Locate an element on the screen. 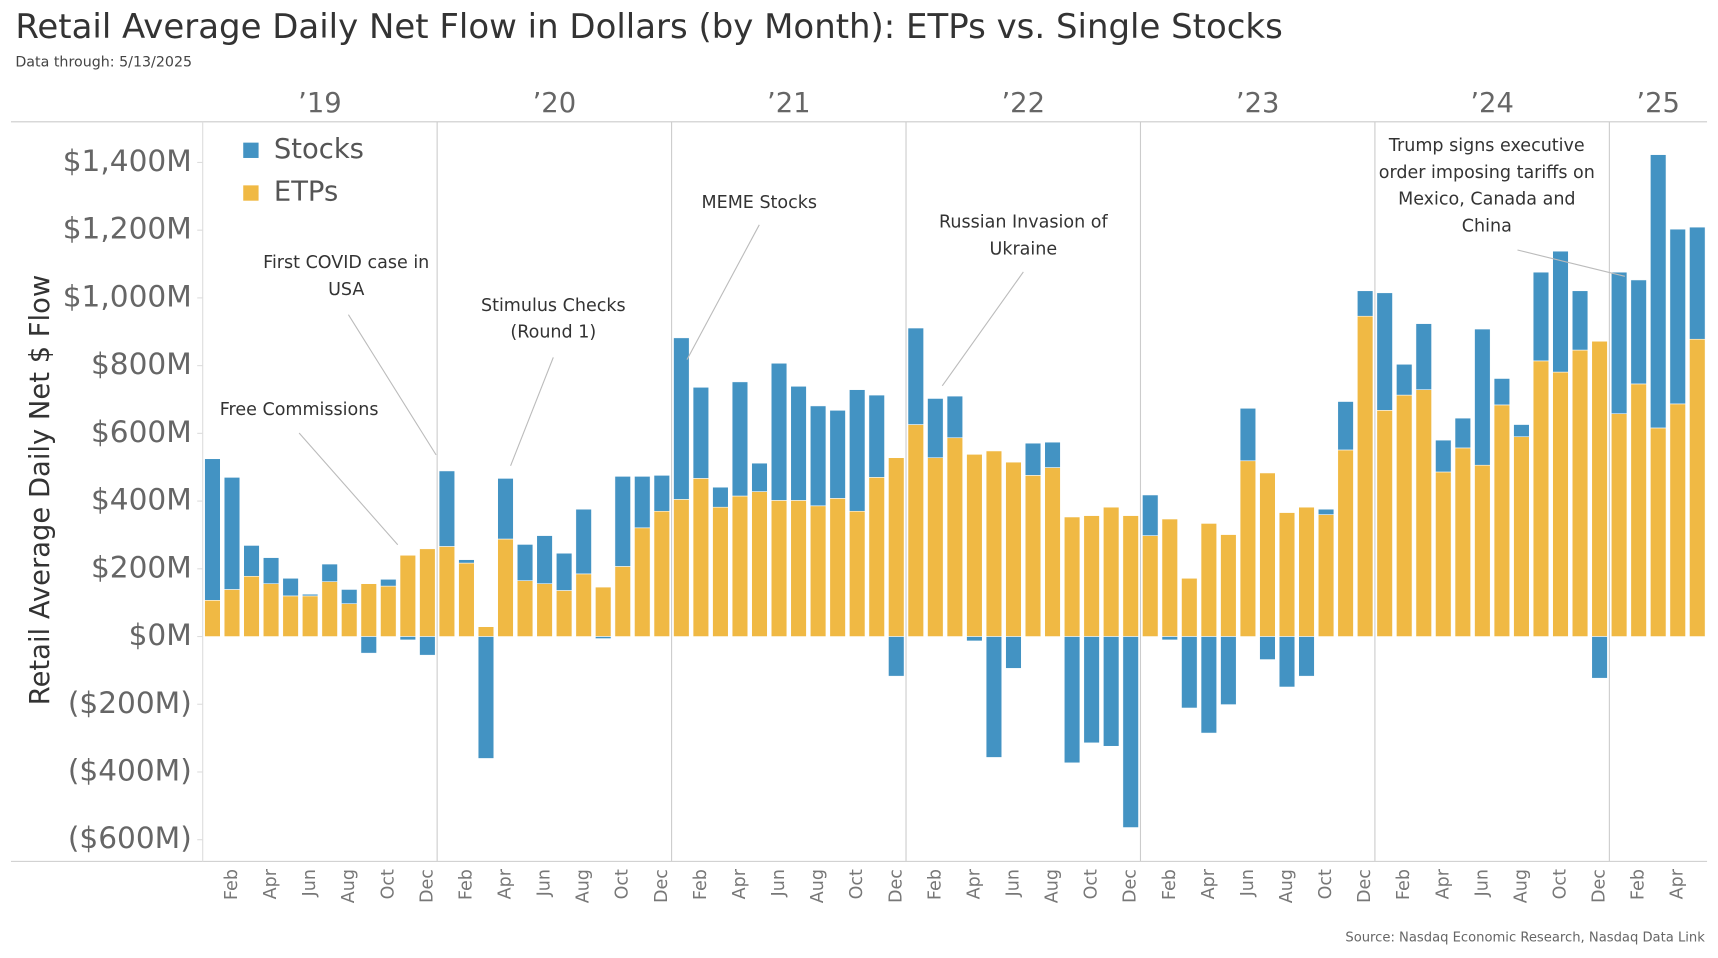 The image size is (1718, 958). year-label: ’20 is located at coordinates (555, 103).